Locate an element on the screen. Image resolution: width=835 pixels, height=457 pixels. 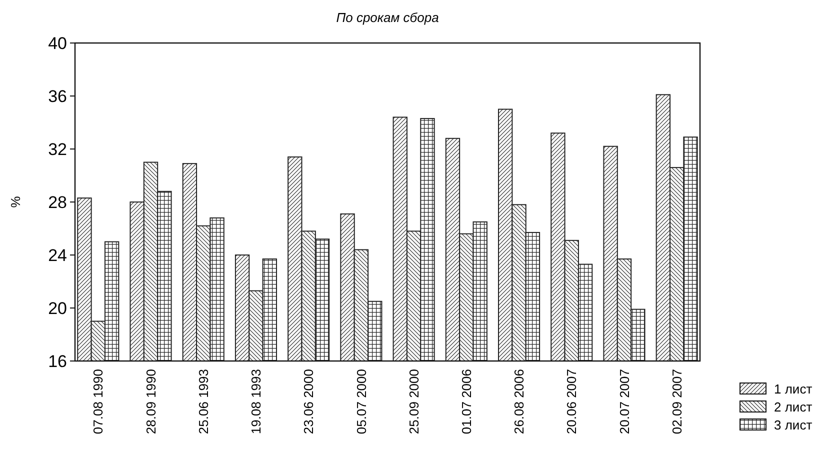
x-tick-label: 19.08 1993 is located at coordinates (256, 401).